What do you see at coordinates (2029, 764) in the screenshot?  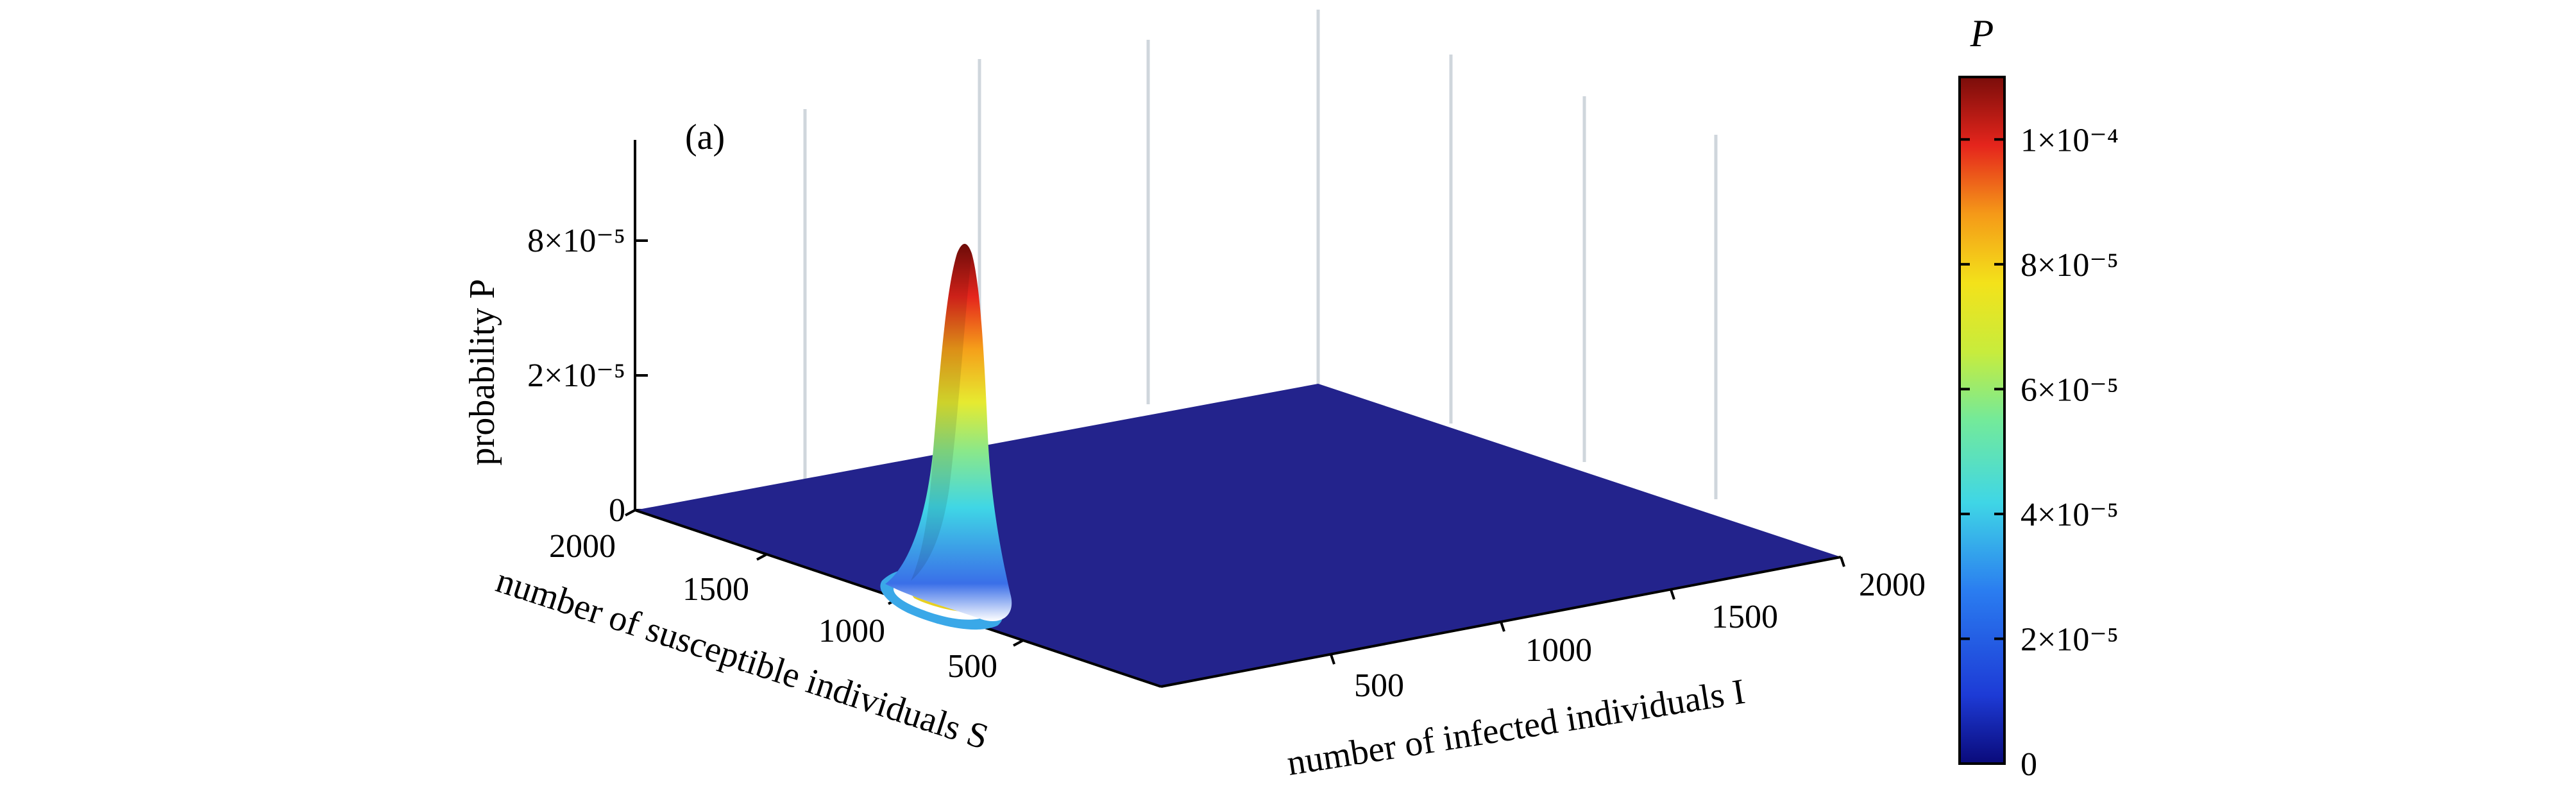 I see `colorbar-tick-label: 0` at bounding box center [2029, 764].